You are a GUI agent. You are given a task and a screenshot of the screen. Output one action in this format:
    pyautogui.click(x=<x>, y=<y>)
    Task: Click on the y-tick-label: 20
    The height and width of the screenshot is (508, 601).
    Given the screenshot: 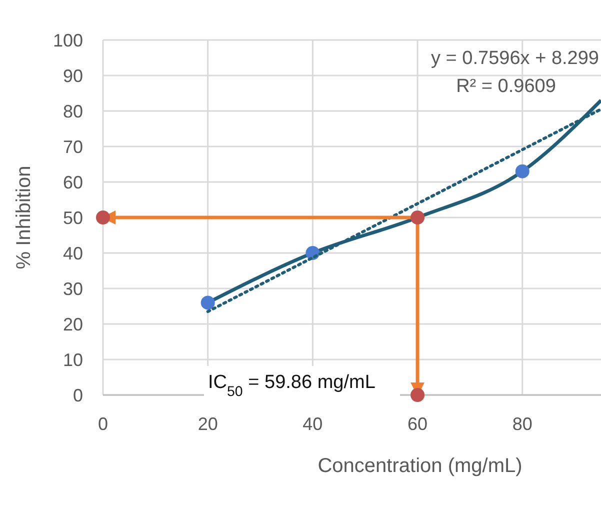 What is the action you would take?
    pyautogui.click(x=72, y=324)
    